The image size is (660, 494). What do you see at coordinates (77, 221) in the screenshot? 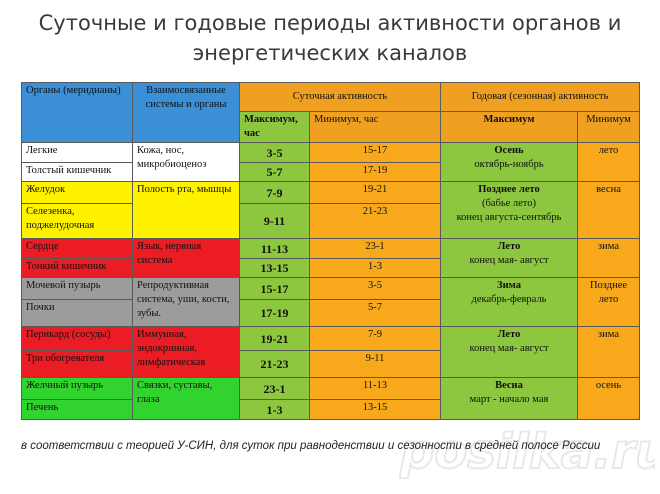
I see `organ-cell: Селезенка, поджелудочная` at bounding box center [77, 221].